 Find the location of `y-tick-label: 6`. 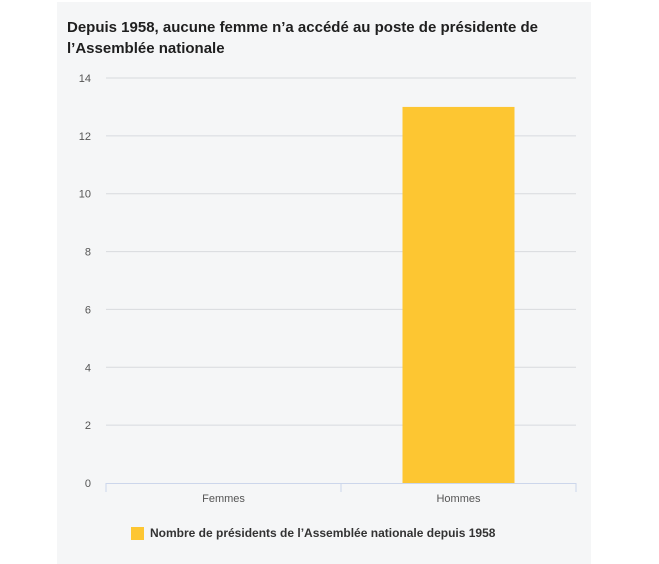

y-tick-label: 6 is located at coordinates (88, 310).